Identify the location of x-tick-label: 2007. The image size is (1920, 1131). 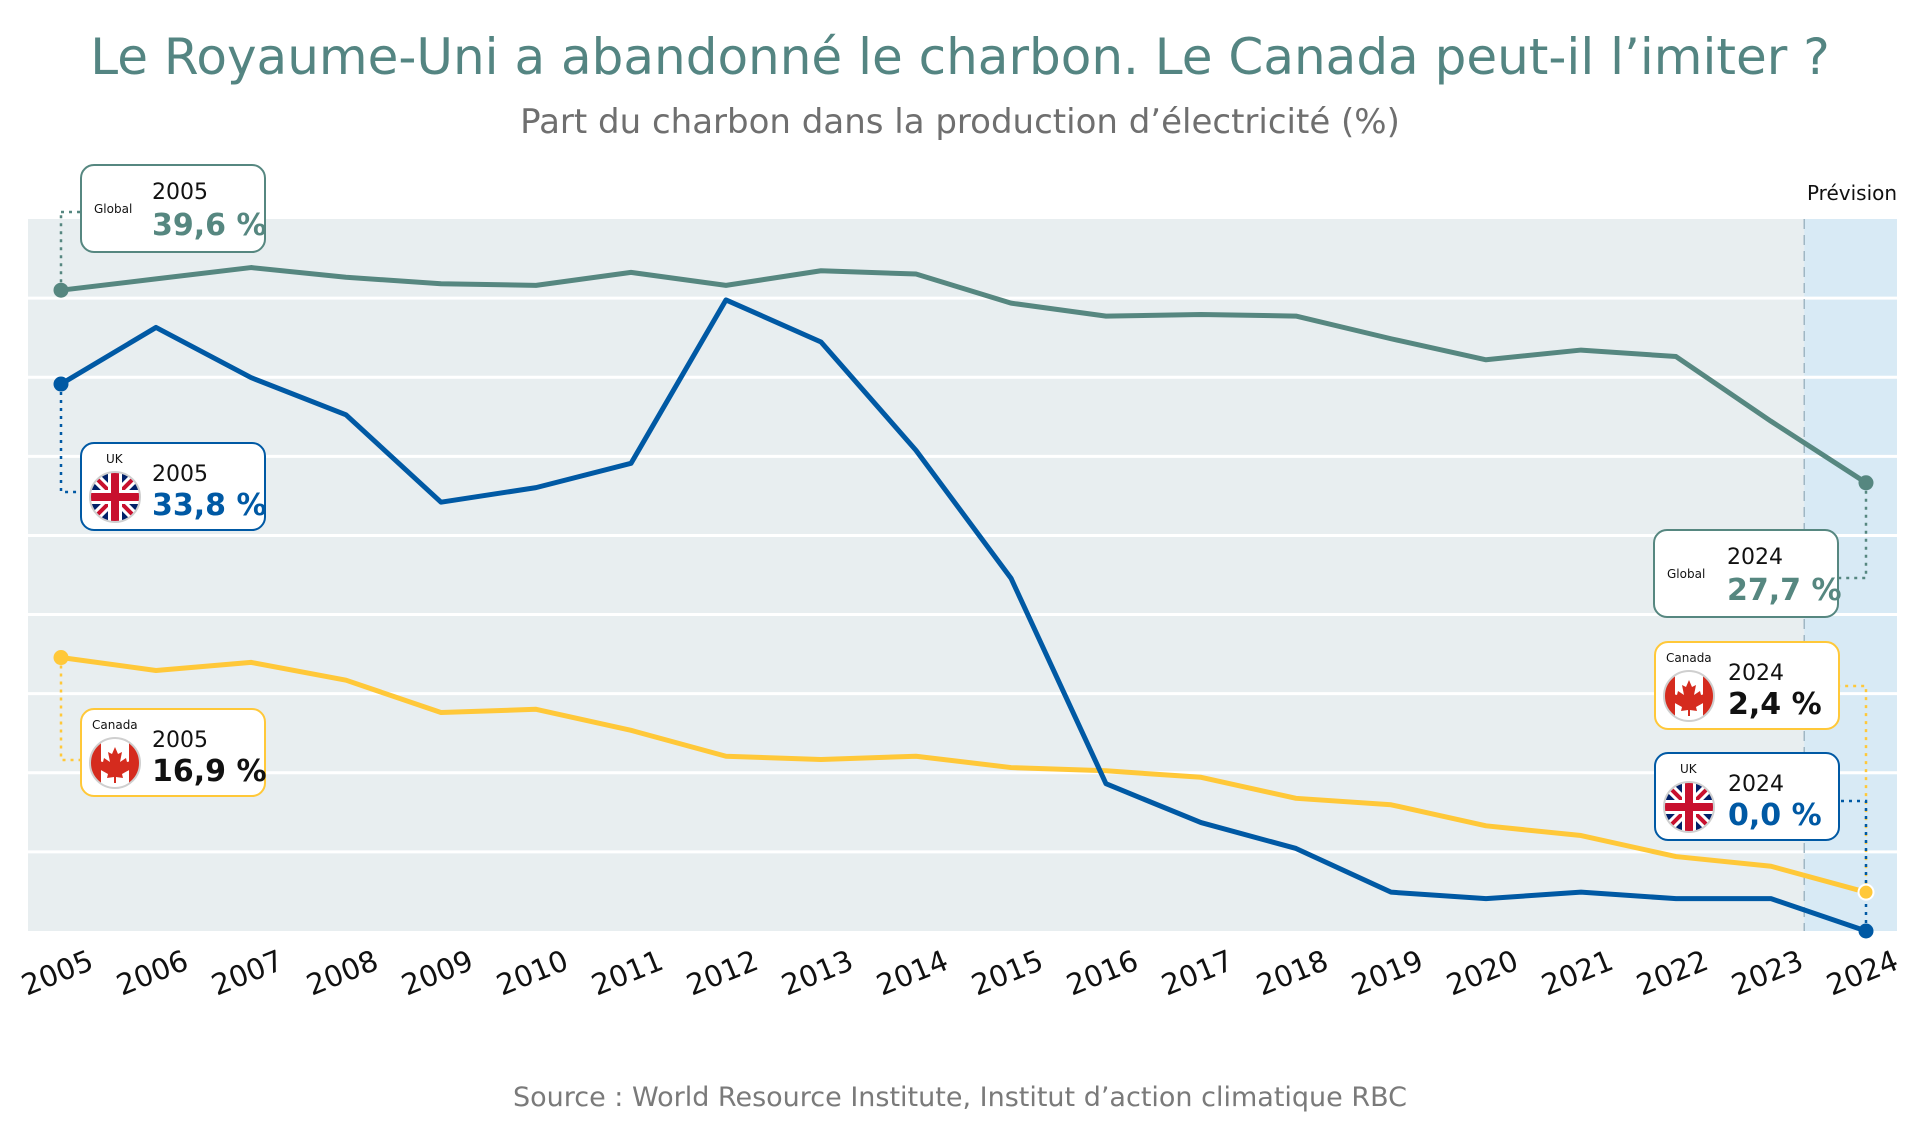
(247, 972).